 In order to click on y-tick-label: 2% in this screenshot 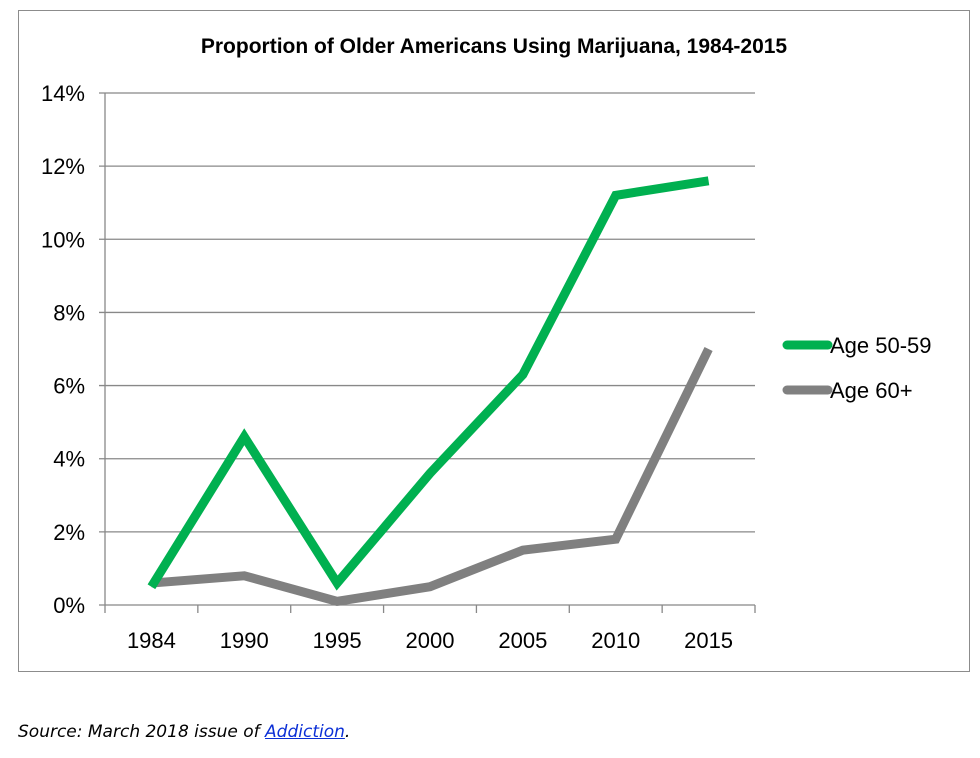, I will do `click(69, 532)`.